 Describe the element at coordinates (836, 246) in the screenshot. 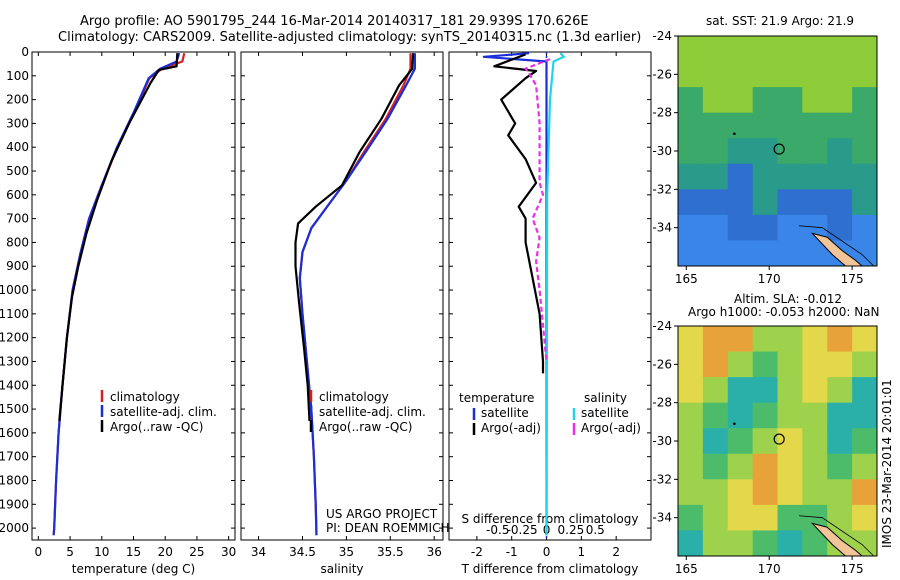

I see `isobath-line` at that location.